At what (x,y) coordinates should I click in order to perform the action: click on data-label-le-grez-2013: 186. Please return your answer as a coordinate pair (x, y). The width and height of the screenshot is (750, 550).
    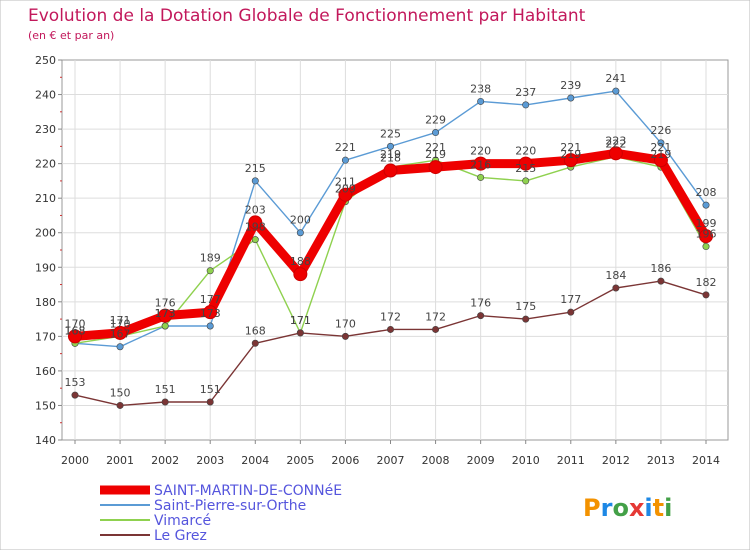
    Looking at the image, I should click on (660, 268).